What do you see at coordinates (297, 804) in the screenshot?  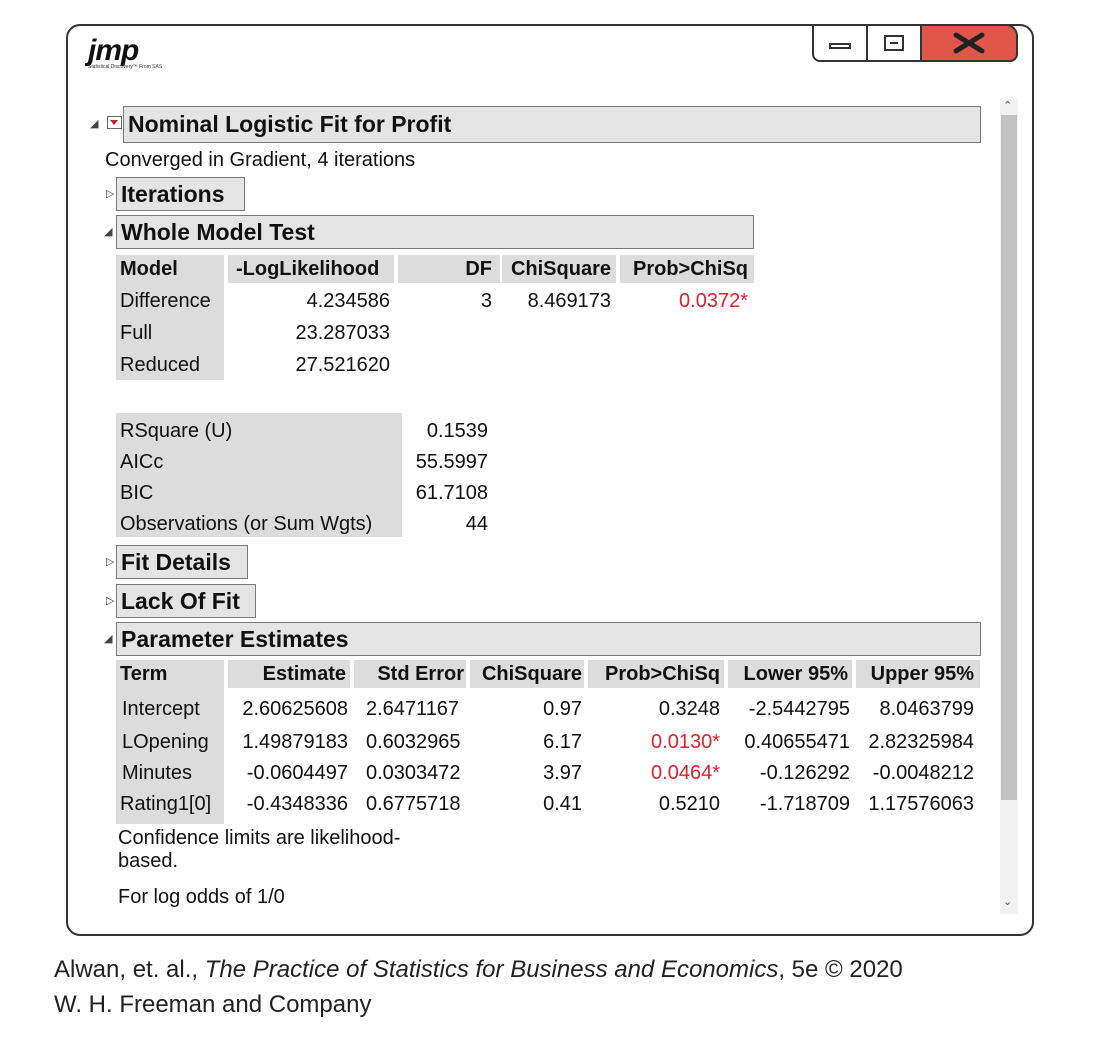 I see `table-cell: -0.4348336` at bounding box center [297, 804].